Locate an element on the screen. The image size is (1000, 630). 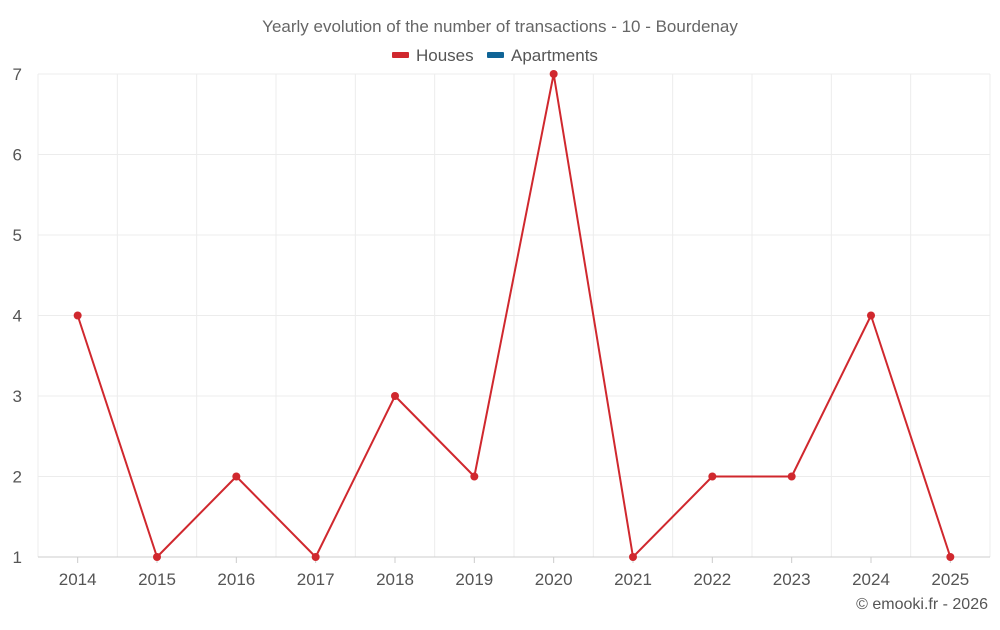
x-tick-label: 2017 is located at coordinates (316, 579).